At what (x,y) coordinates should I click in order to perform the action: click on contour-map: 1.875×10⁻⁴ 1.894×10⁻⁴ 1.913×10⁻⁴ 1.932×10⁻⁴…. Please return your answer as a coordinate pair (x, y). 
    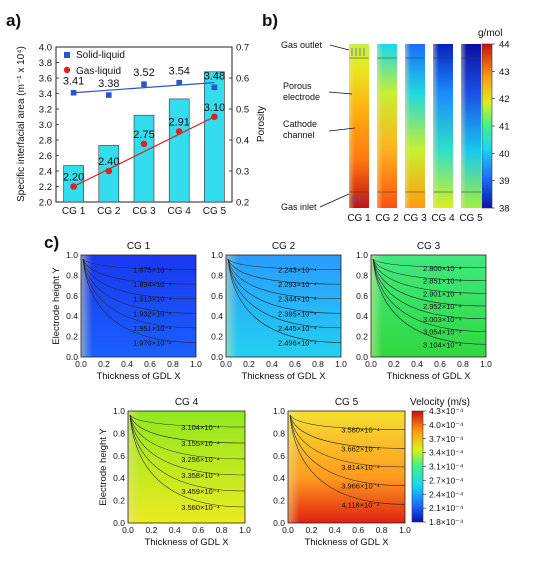
    Looking at the image, I should click on (126, 311).